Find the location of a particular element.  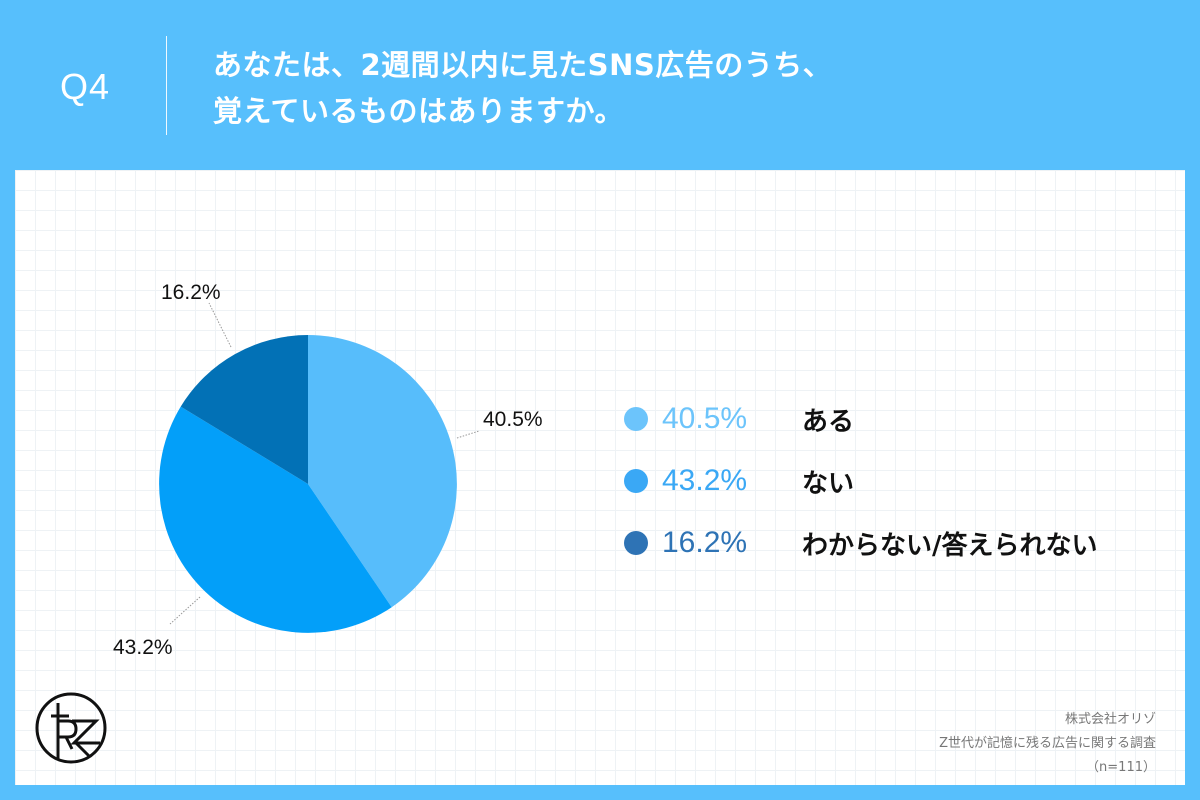

pie-chart is located at coordinates (319, 467).